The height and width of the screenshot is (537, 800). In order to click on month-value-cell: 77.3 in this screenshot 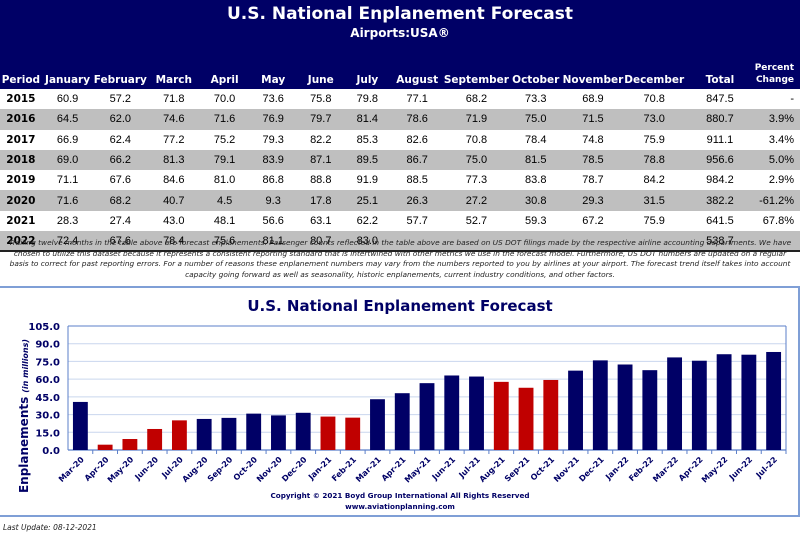, I will do `click(476, 180)`.